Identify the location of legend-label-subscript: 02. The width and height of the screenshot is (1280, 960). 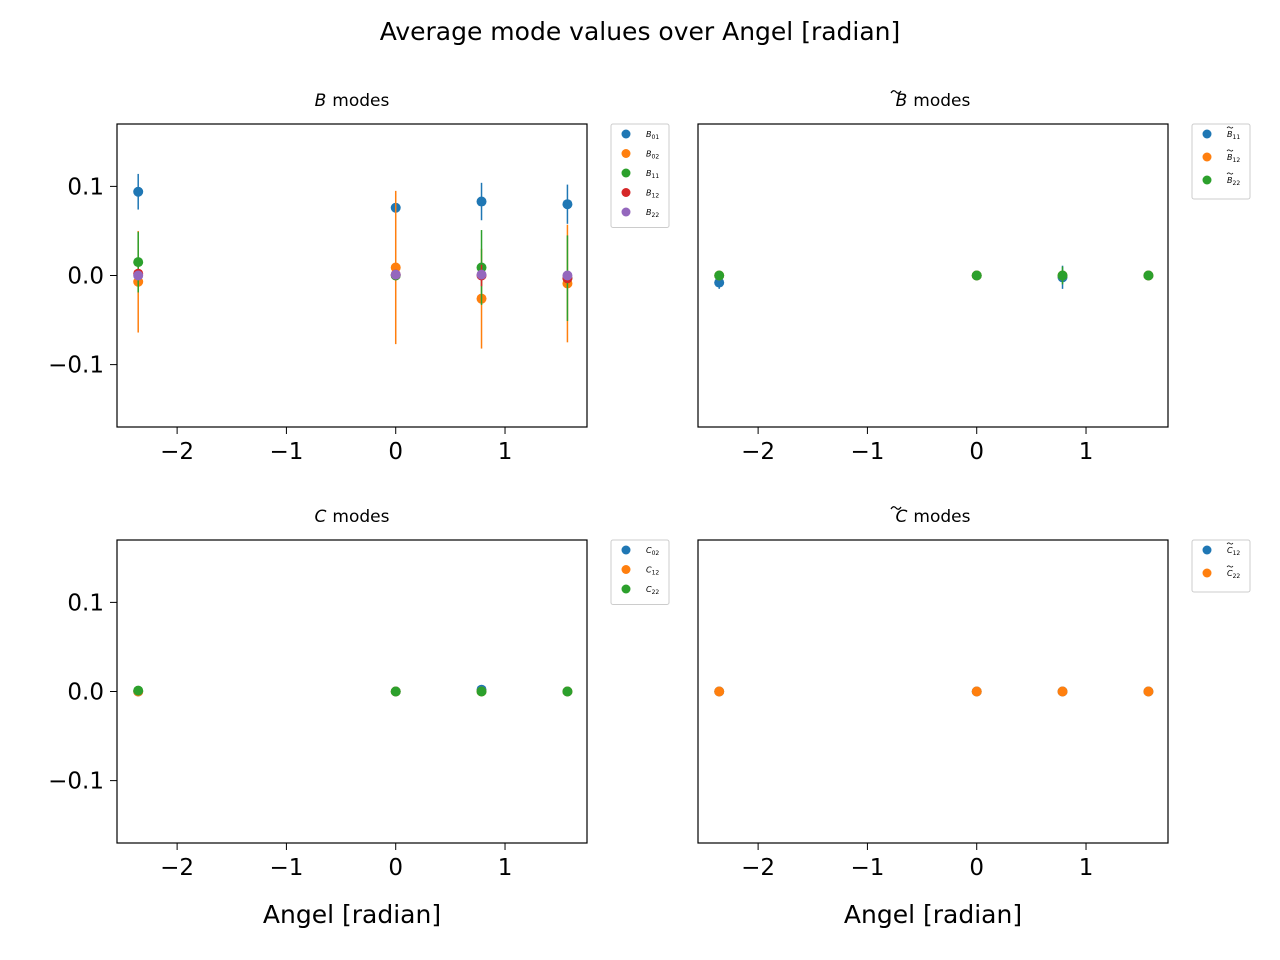
(656, 157).